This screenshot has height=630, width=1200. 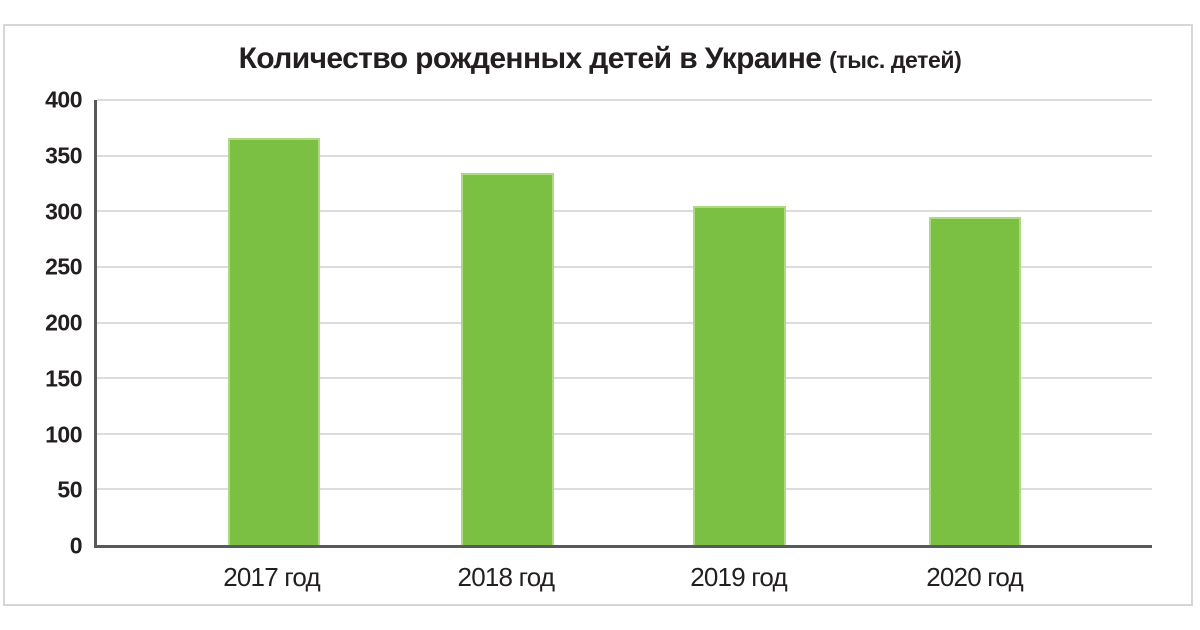 What do you see at coordinates (506, 577) in the screenshot?
I see `x-tick-label: 2018 год` at bounding box center [506, 577].